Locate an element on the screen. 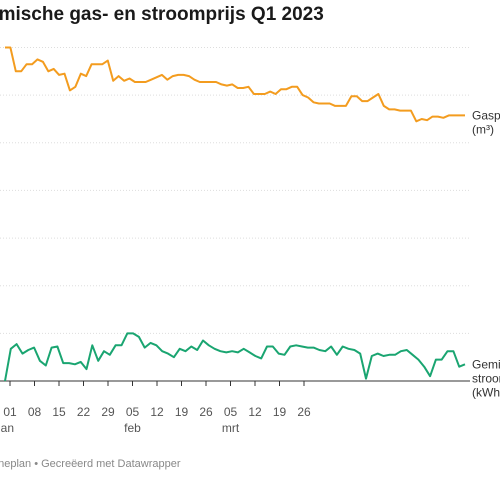 Image resolution: width=500 pixels, height=500 pixels. month-label-0: an is located at coordinates (7, 428).